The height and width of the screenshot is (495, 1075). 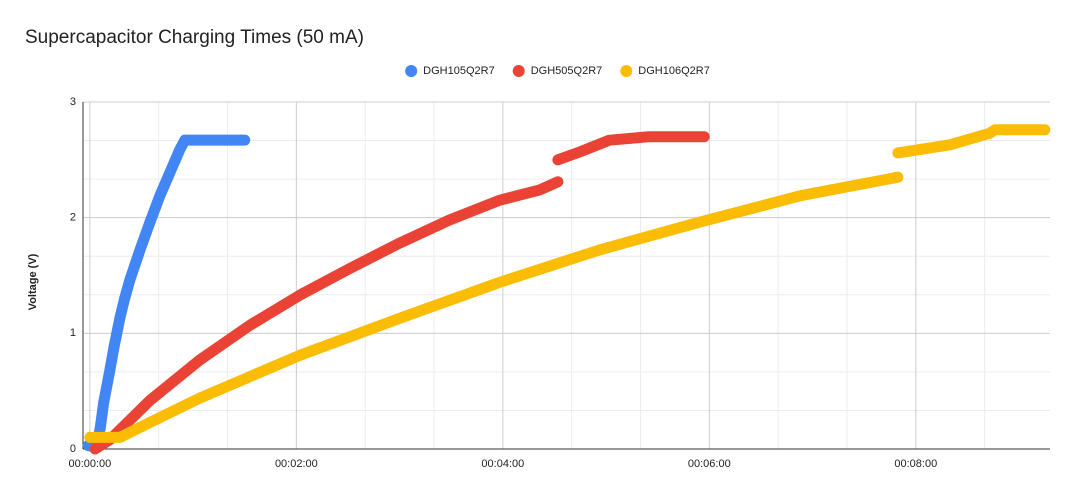 What do you see at coordinates (166, 293) in the screenshot?
I see `series-points` at bounding box center [166, 293].